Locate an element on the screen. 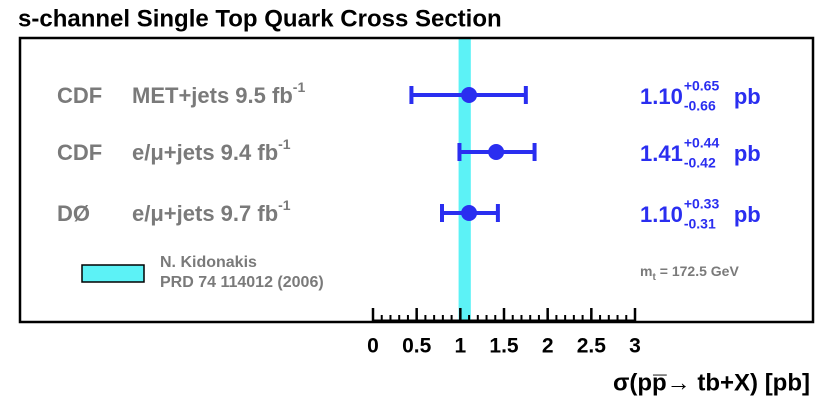 Image resolution: width=831 pixels, height=406 pixels. err-high-label: +0.44 is located at coordinates (702, 143).